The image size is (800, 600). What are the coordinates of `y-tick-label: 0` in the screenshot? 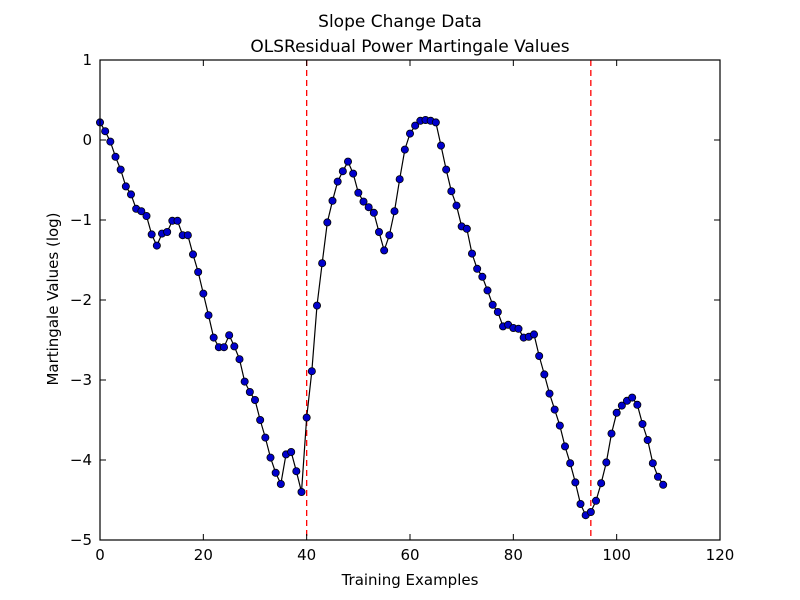 It's located at (87, 140).